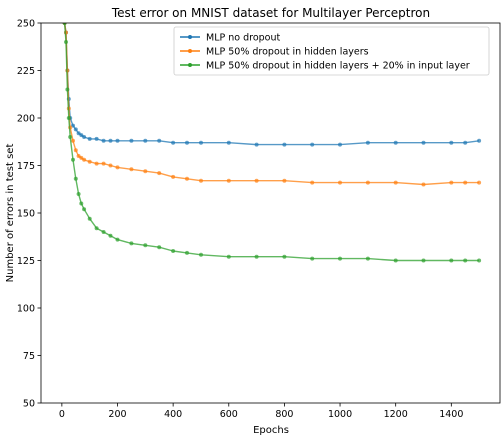  What do you see at coordinates (26, 309) in the screenshot?
I see `y-tick-label: 100` at bounding box center [26, 309].